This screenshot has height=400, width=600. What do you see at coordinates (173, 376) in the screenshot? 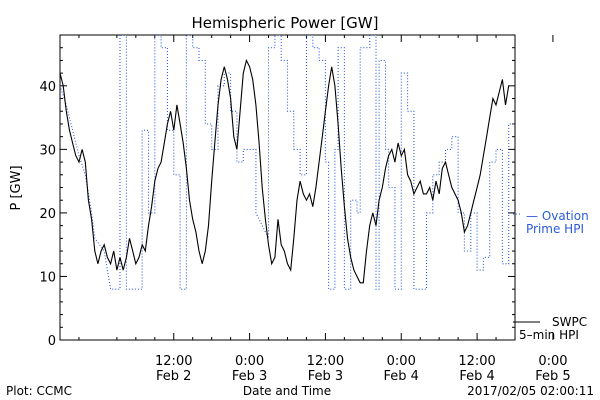
I see `x-tick-date: Feb 2` at bounding box center [173, 376].